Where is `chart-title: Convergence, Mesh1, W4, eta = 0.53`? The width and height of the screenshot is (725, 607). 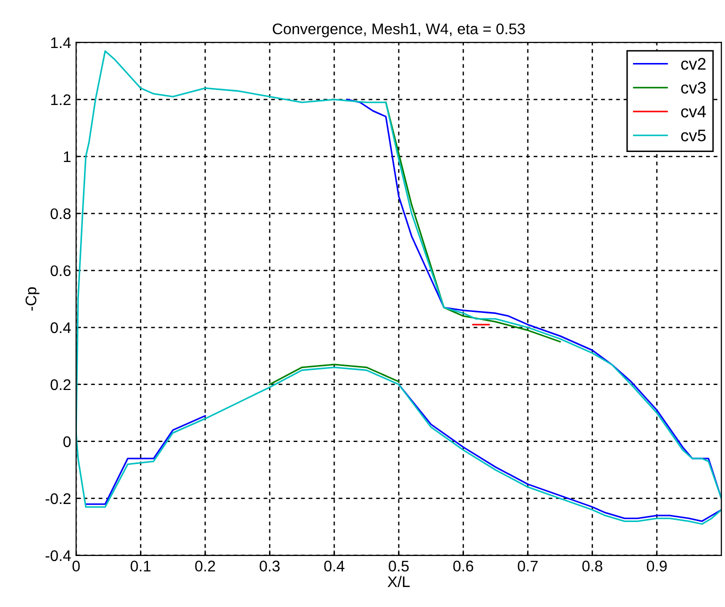 chart-title: Convergence, Mesh1, W4, eta = 0.53 is located at coordinates (398, 30).